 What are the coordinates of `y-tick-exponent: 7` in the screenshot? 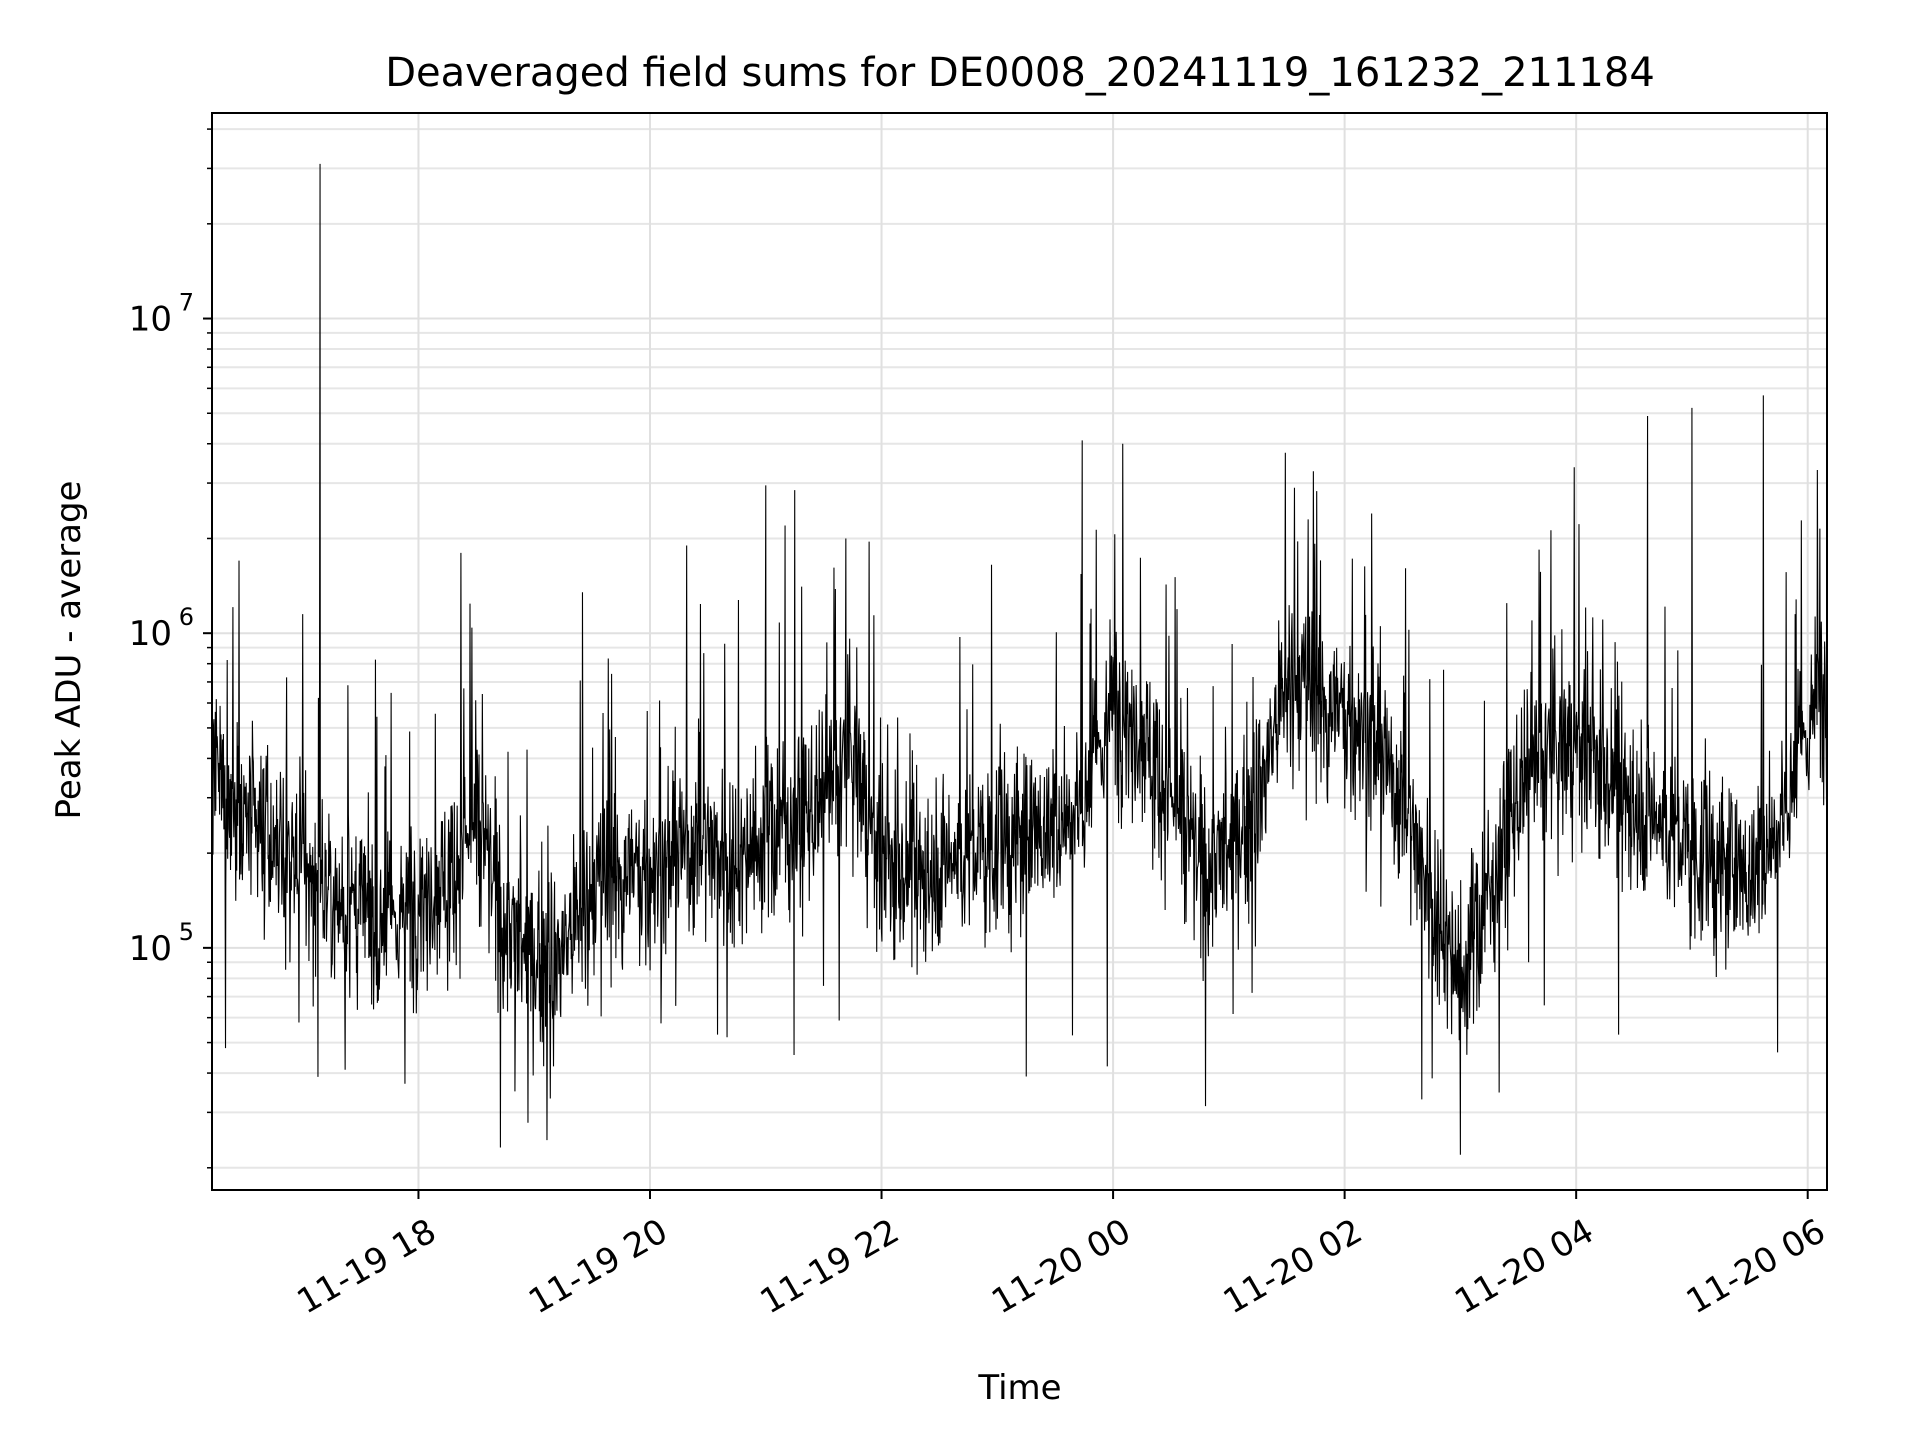 It's located at (186, 303).